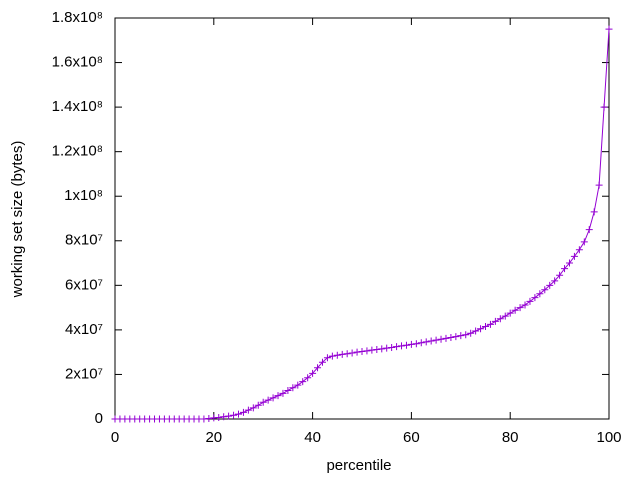 The image size is (640, 480). I want to click on y-tick-label: 2x10⁷, so click(84, 373).